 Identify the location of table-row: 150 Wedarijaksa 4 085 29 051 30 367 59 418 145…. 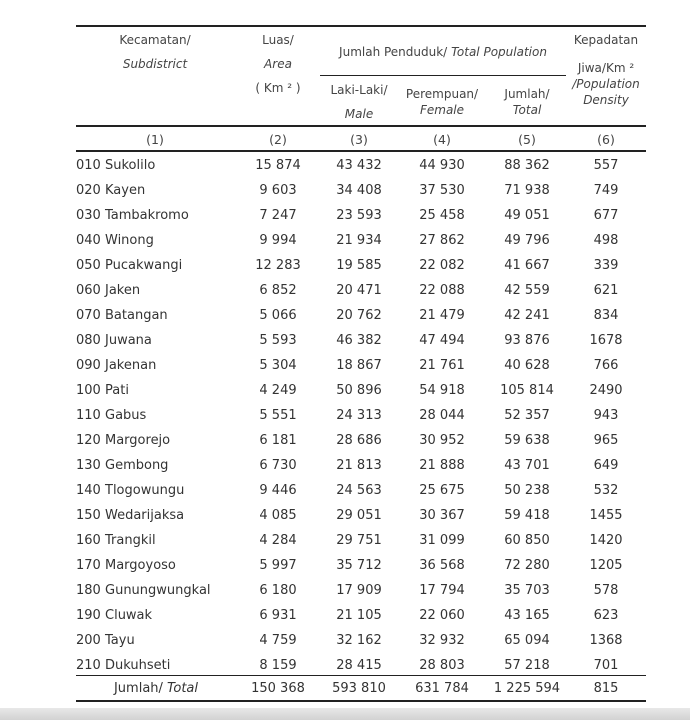
(345, 515).